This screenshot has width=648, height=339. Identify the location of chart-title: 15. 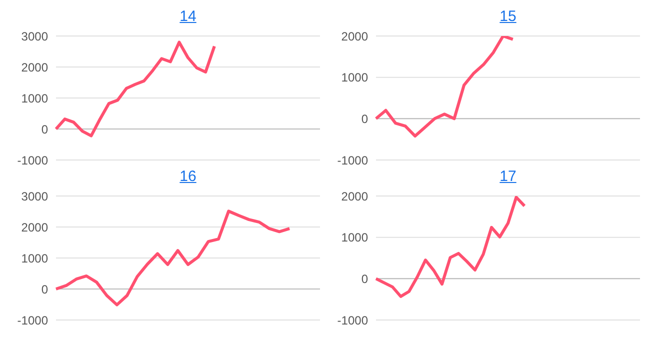
(508, 17).